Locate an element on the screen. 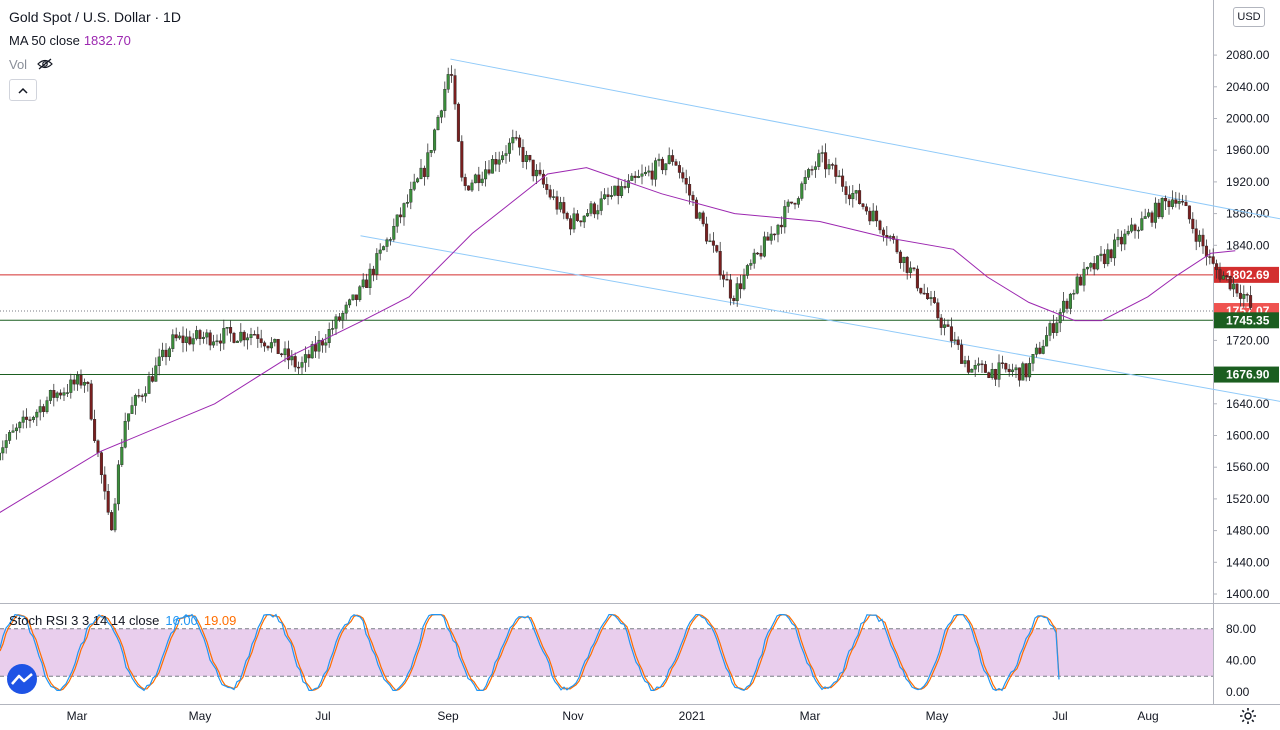  stoch-tick-label: 0.00 is located at coordinates (1238, 692).